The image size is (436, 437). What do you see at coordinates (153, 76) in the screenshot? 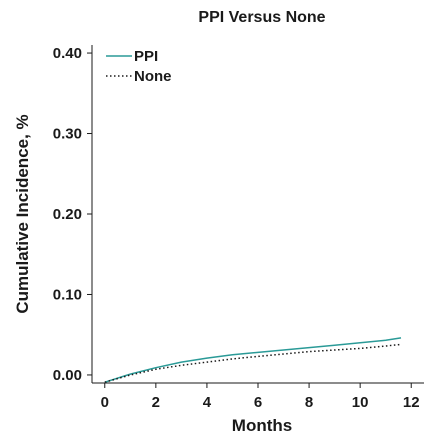
I see `legend-label-none: None` at bounding box center [153, 76].